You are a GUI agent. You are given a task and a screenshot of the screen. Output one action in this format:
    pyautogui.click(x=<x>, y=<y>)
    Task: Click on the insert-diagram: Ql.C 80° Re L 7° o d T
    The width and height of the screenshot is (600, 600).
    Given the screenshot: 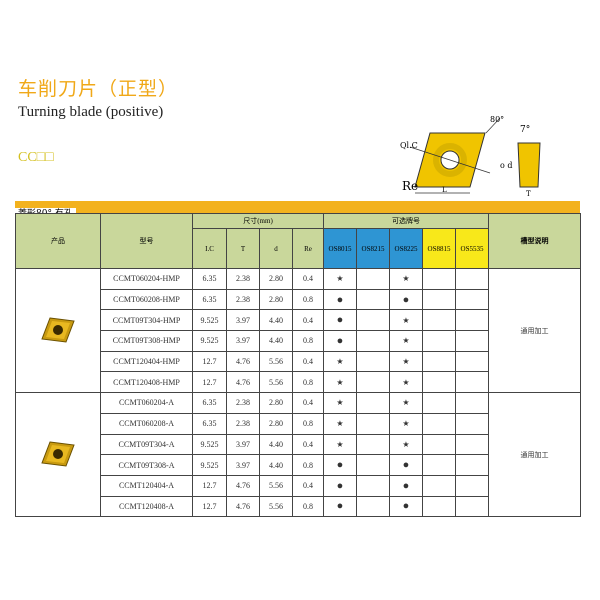 What is the action you would take?
    pyautogui.click(x=470, y=156)
    